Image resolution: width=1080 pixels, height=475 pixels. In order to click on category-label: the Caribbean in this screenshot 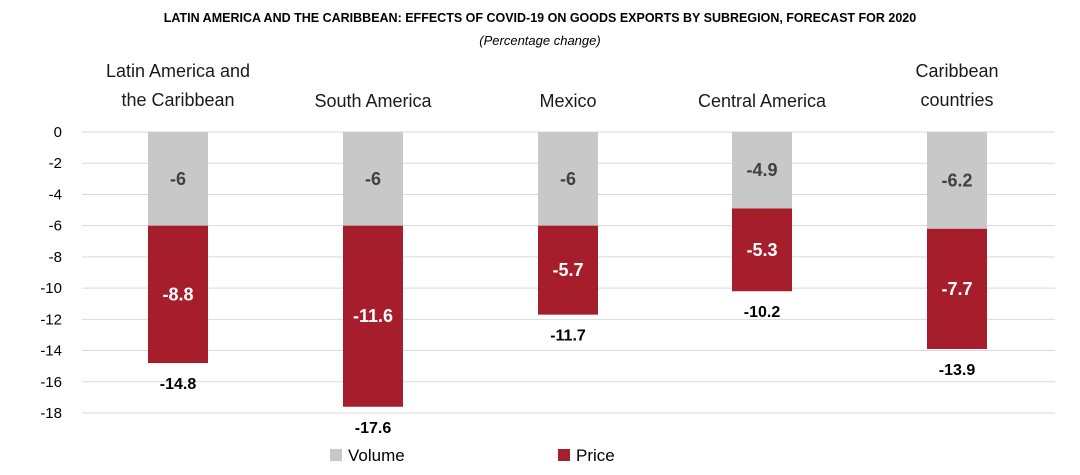, I will do `click(177, 100)`.